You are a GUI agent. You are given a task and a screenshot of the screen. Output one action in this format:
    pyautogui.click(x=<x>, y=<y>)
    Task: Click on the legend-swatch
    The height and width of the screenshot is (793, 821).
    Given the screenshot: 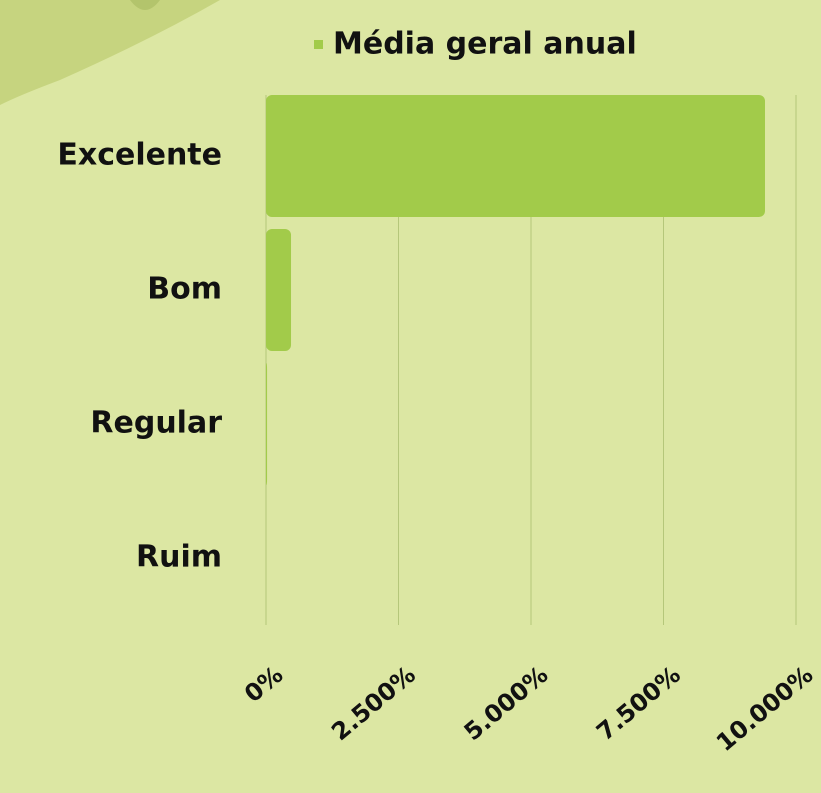 What is the action you would take?
    pyautogui.click(x=318, y=44)
    